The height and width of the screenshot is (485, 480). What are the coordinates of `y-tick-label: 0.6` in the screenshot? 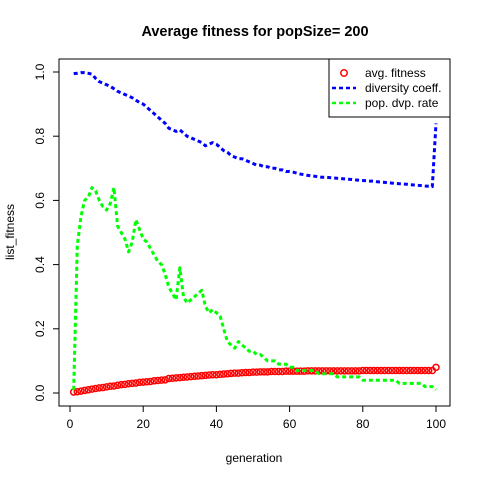 It's located at (40, 200).